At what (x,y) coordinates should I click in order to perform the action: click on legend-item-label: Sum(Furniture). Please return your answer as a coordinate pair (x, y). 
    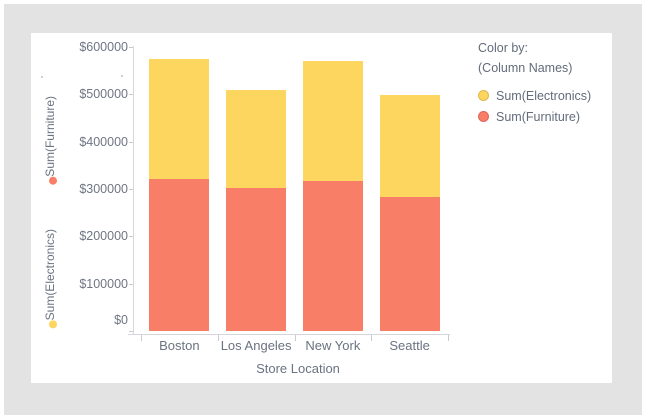
    Looking at the image, I should click on (538, 116).